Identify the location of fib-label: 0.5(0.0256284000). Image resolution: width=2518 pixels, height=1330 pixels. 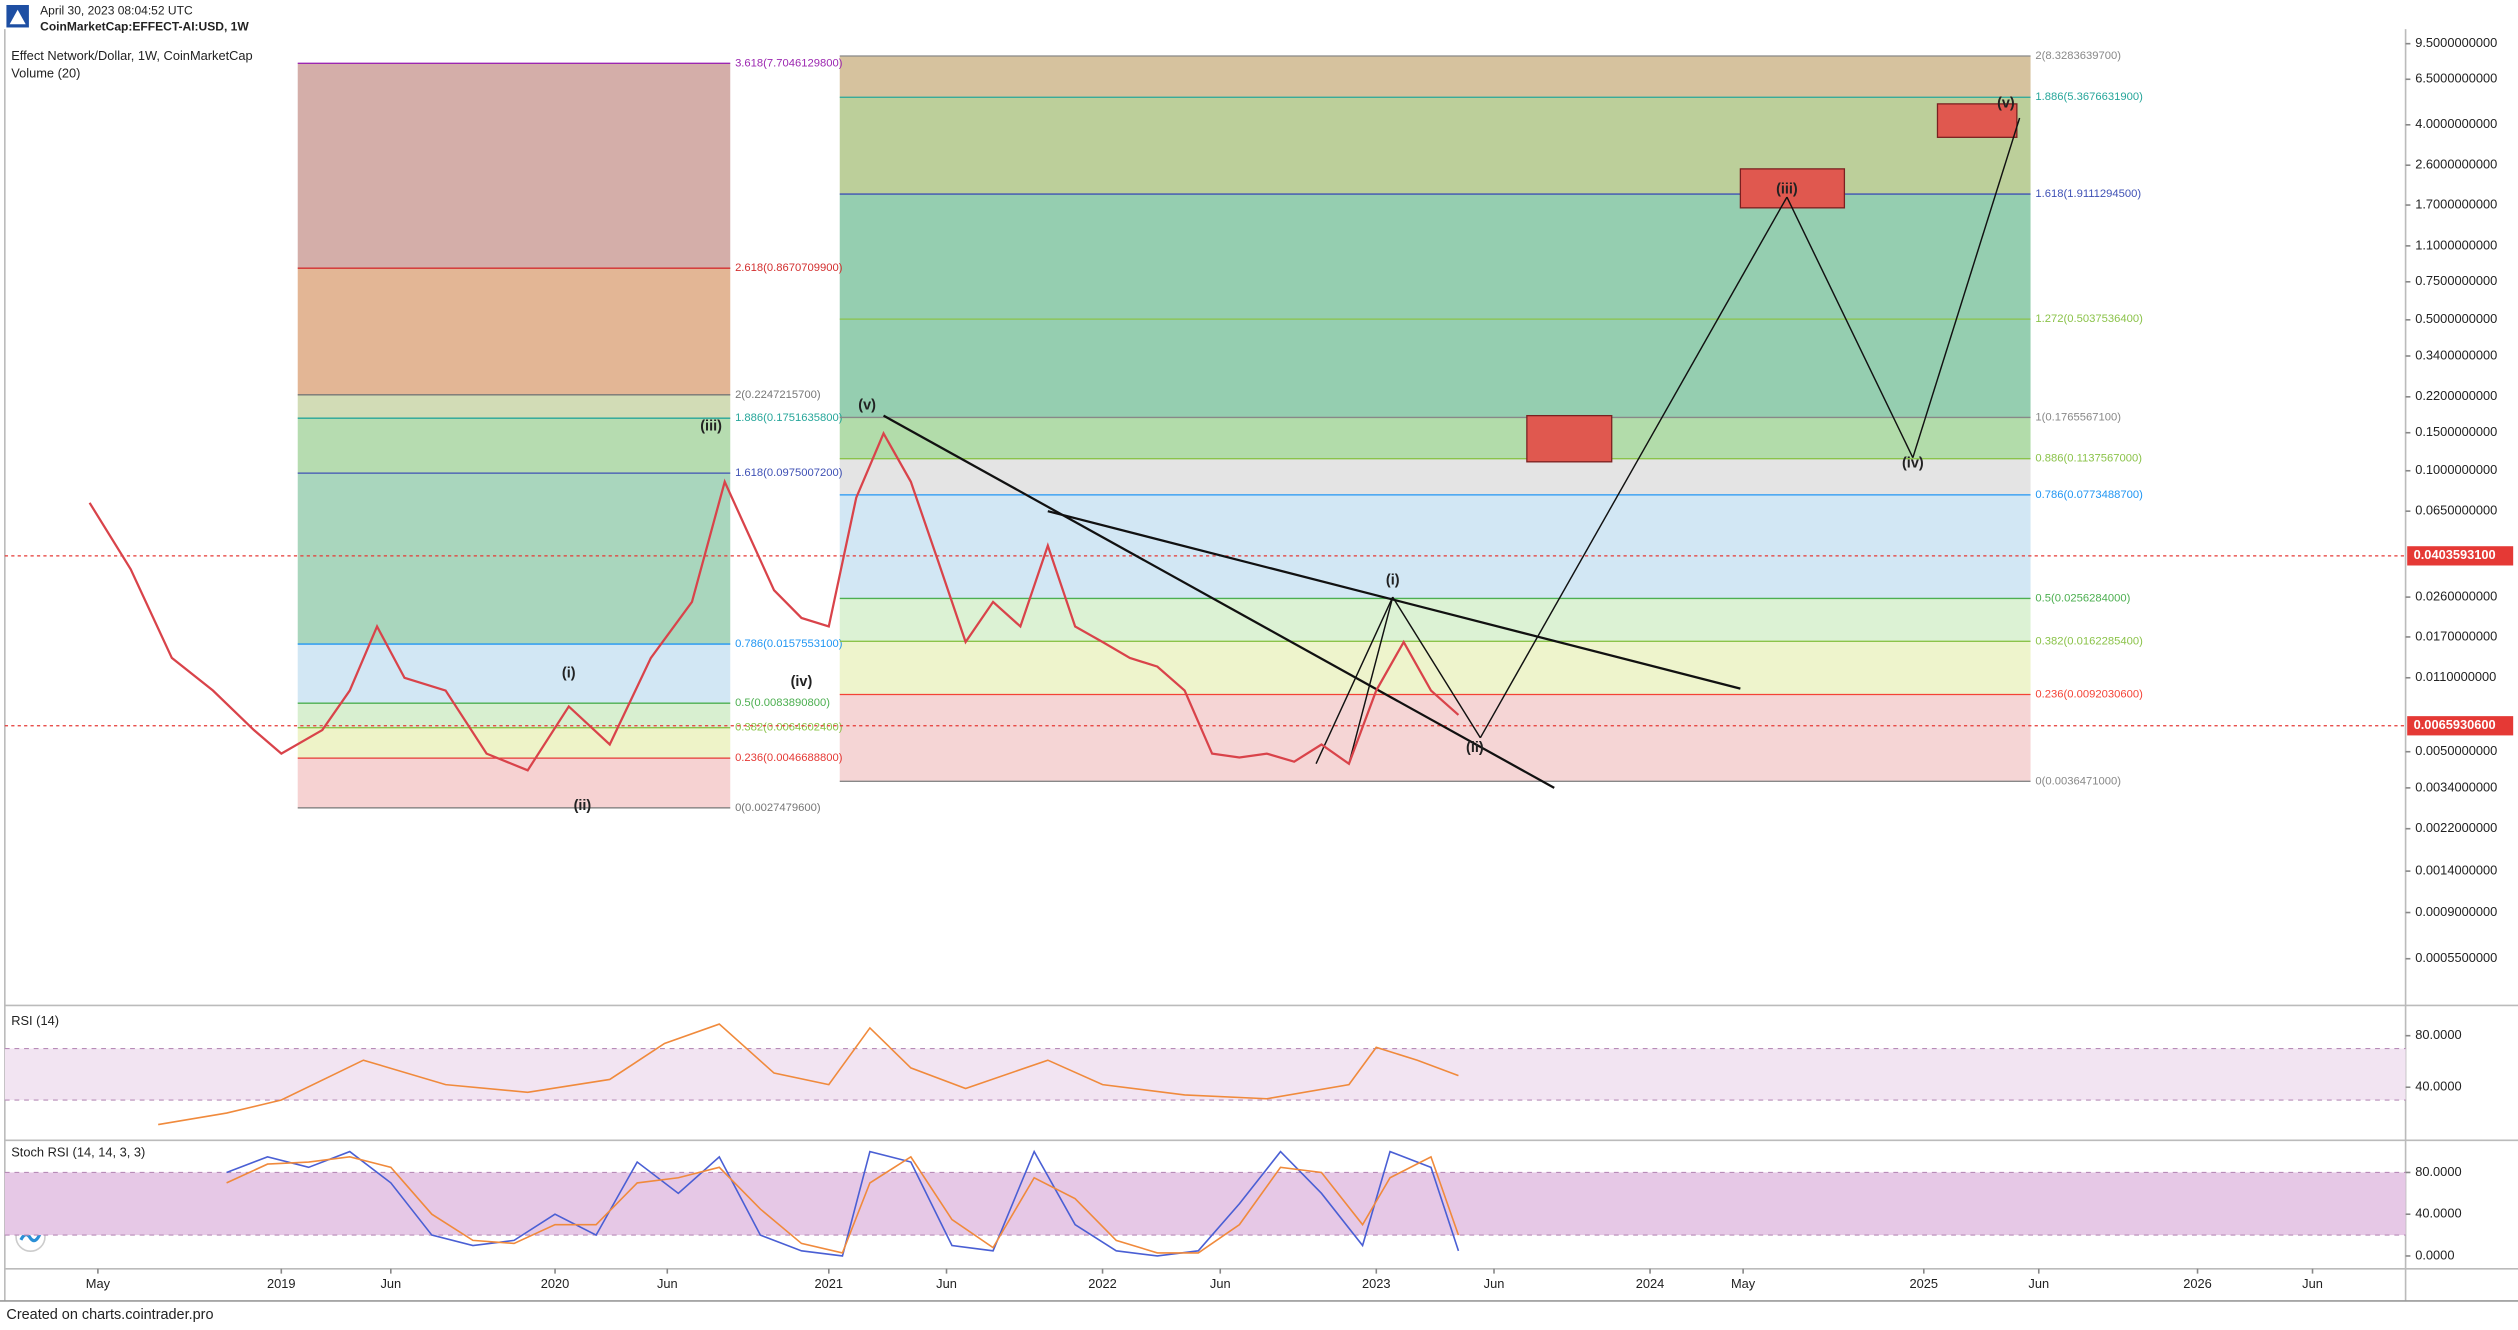
(2082, 598).